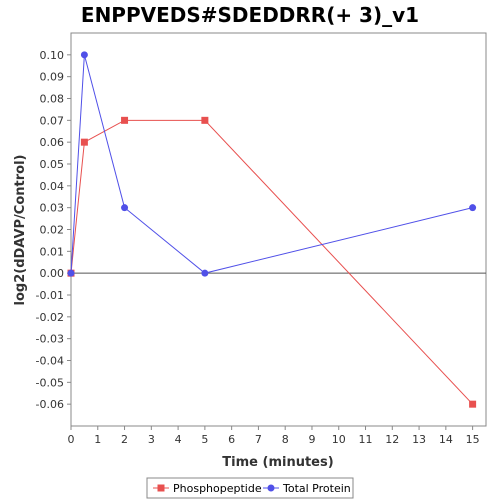 The image size is (500, 500). What do you see at coordinates (285, 439) in the screenshot?
I see `x-tick-label: 8` at bounding box center [285, 439].